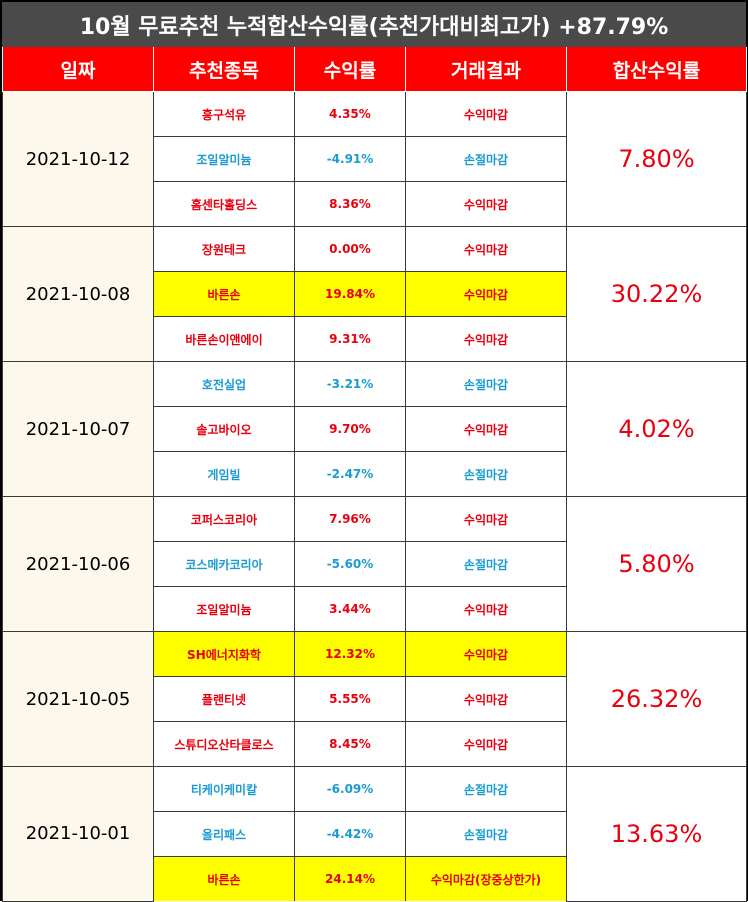 The image size is (748, 902). Describe the element at coordinates (224, 699) in the screenshot. I see `stock-cell: 플랜티넷` at that location.